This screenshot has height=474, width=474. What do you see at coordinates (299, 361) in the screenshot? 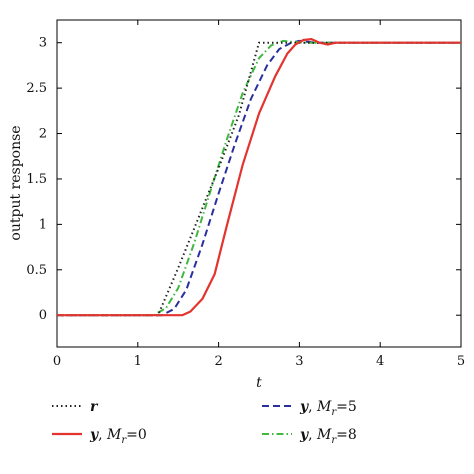
I see `x-tick-label: 3` at bounding box center [299, 361].